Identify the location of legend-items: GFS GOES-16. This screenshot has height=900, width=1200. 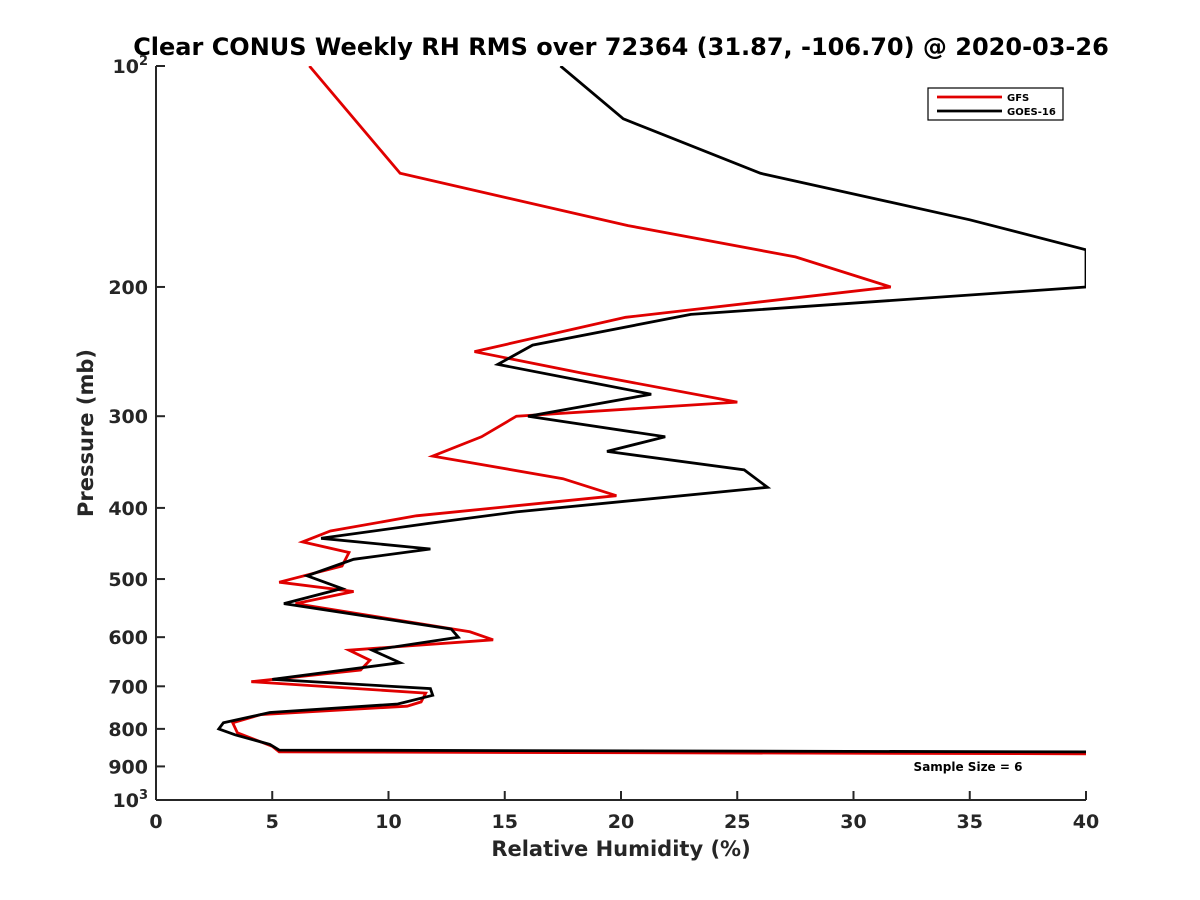
(996, 105).